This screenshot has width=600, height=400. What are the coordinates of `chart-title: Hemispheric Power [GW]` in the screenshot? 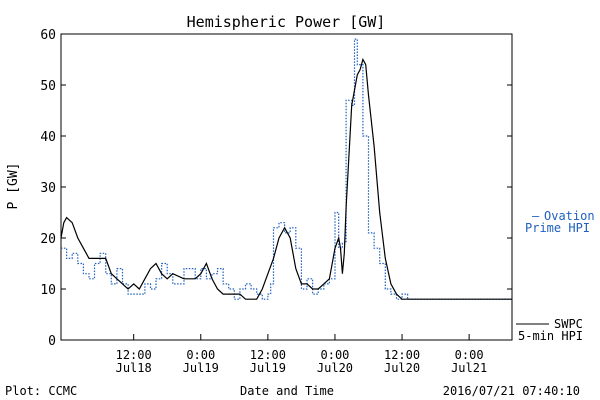 It's located at (286, 22).